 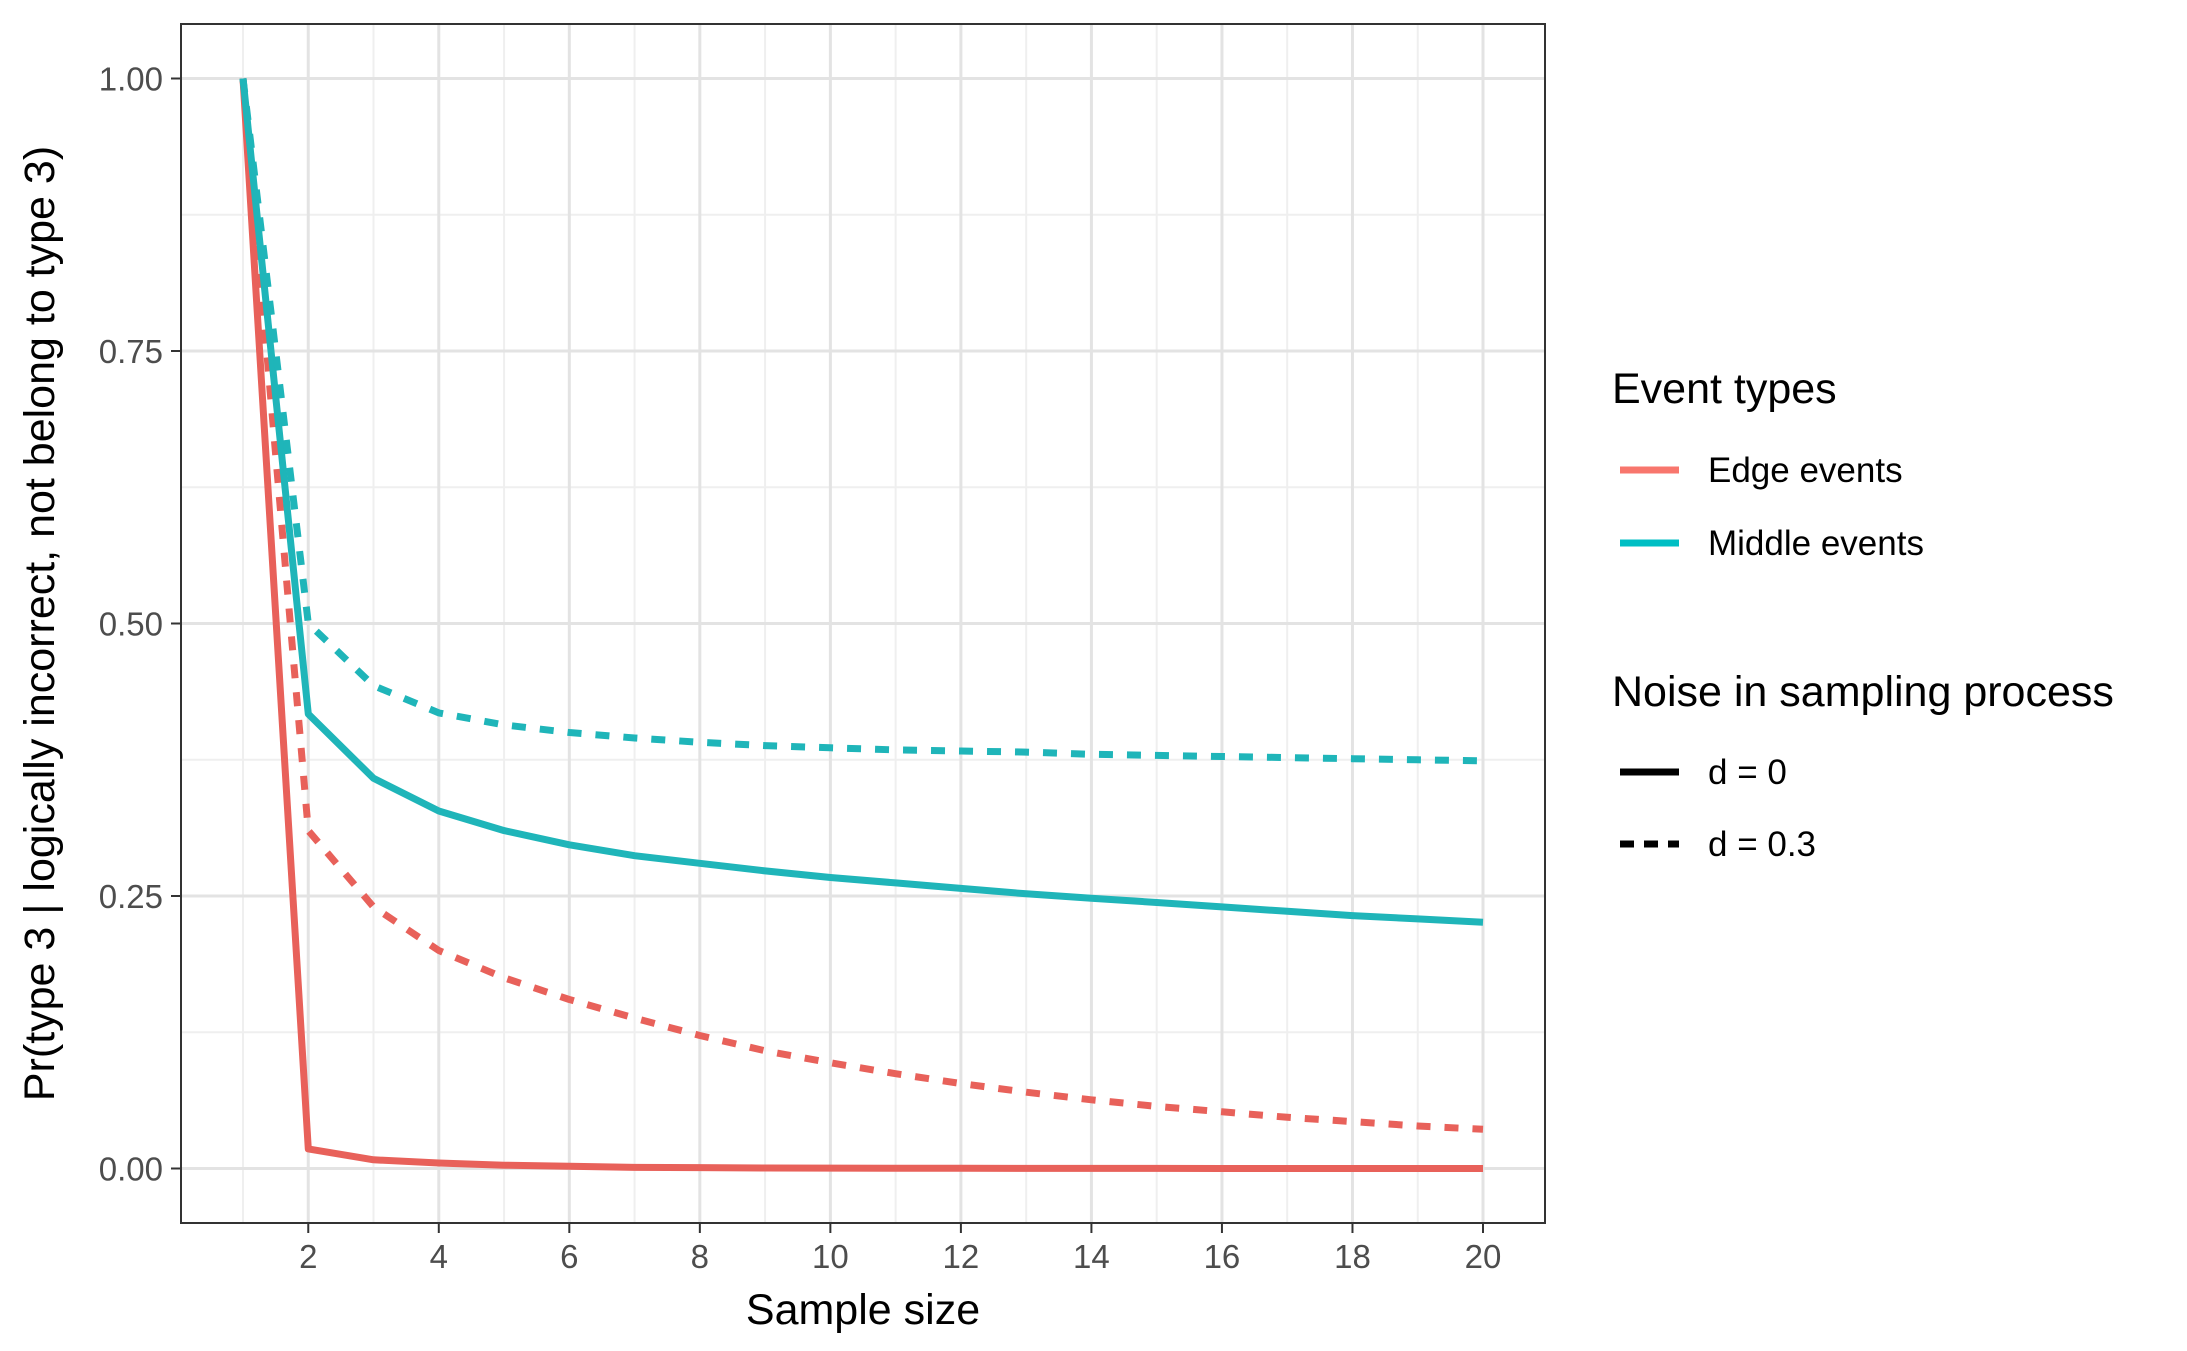 I want to click on y-axis: 0.00 0.25 0.50 0.75 1.00, so click(x=140, y=624).